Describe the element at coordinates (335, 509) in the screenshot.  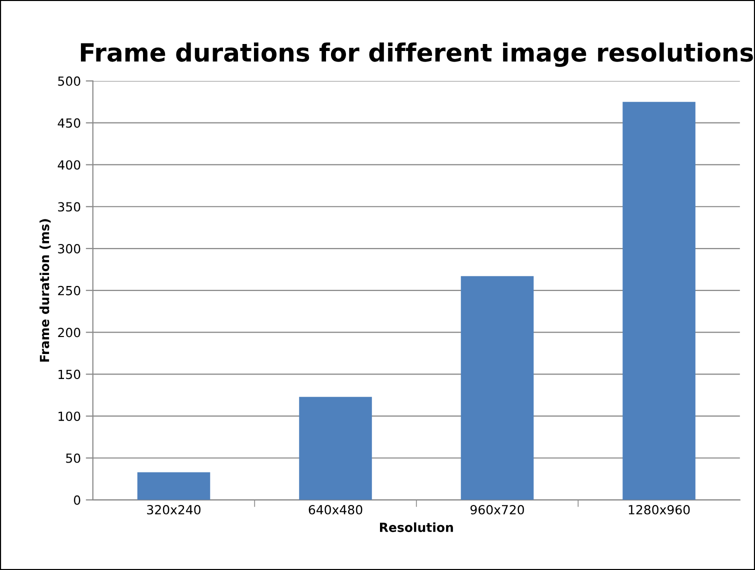
I see `x-tick-label: 640x480` at that location.